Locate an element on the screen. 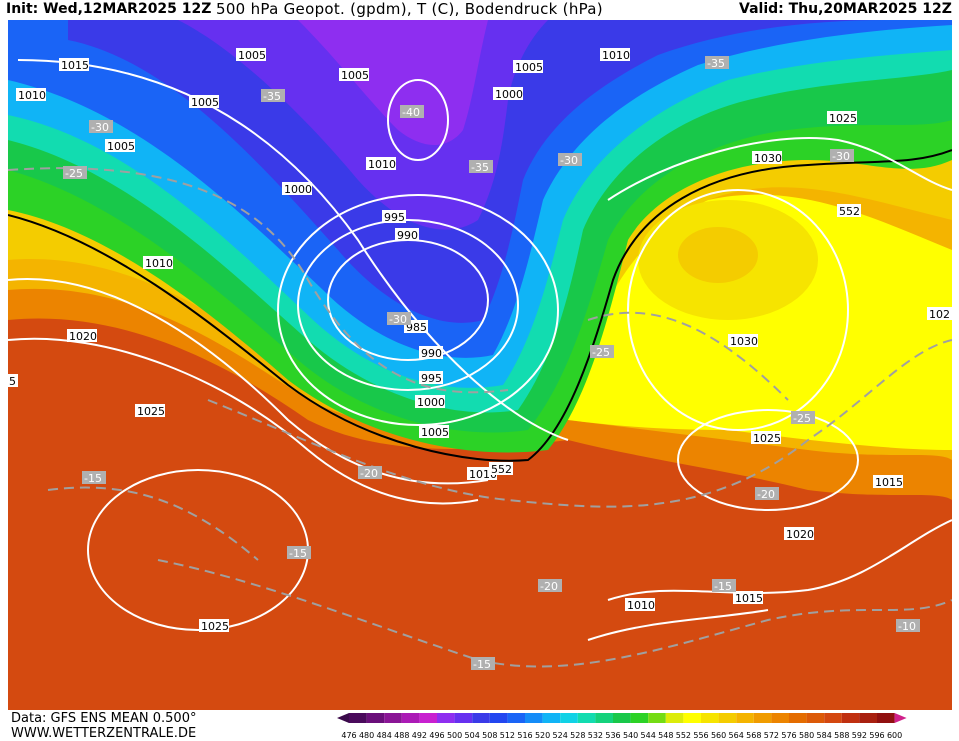 This screenshot has width=959, height=741. legend-tick-label: 492 is located at coordinates (419, 735).